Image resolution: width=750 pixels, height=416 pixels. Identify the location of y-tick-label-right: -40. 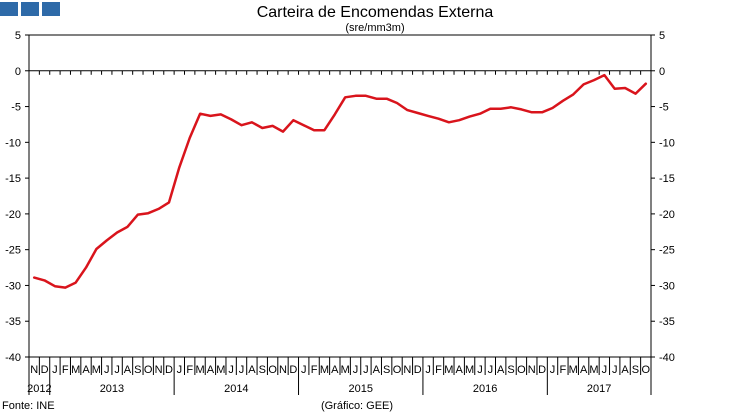
(667, 358).